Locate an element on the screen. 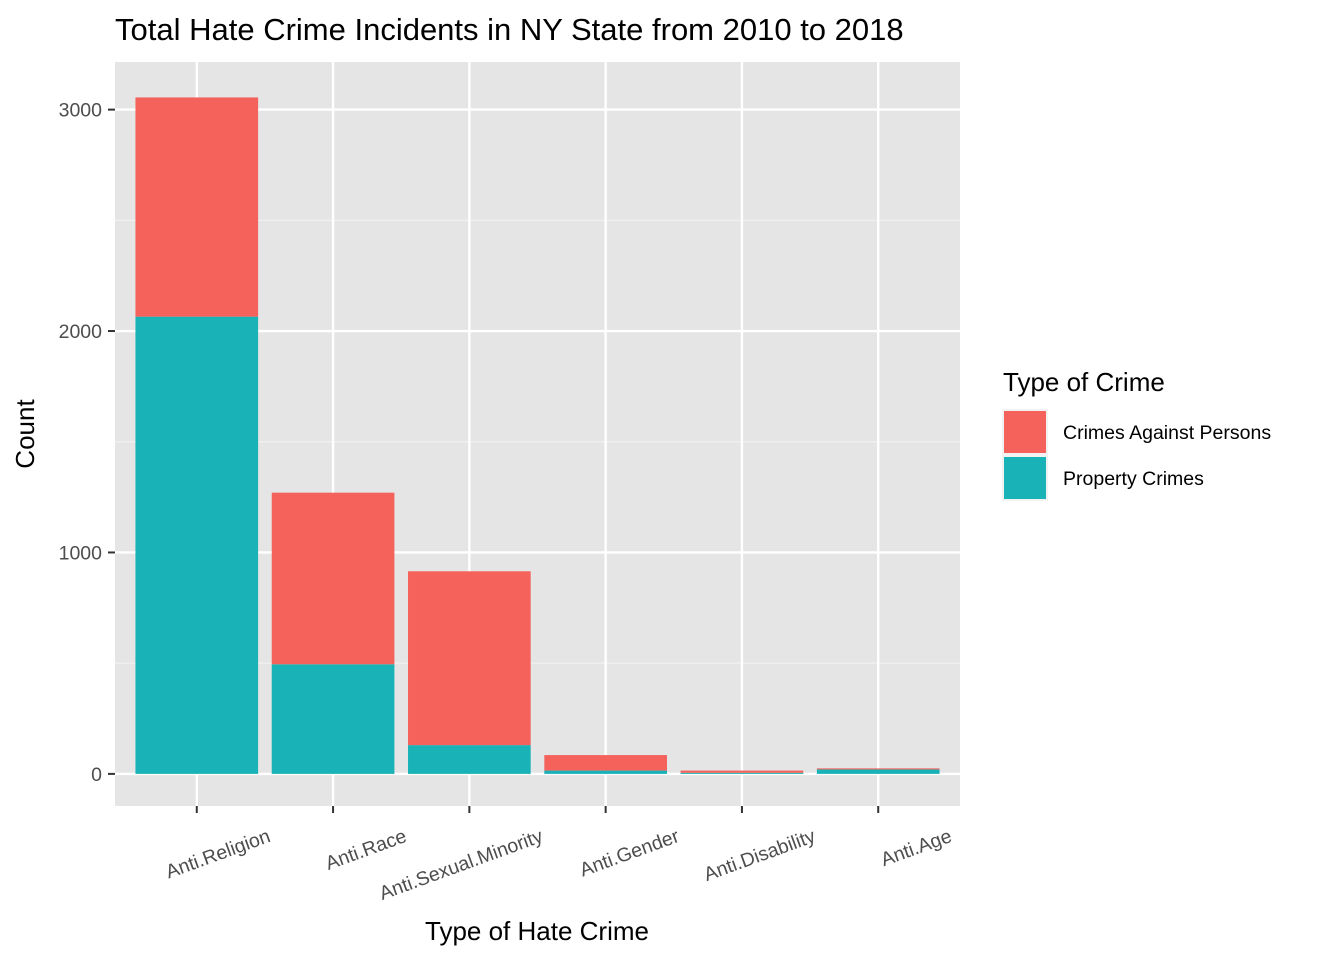 The image size is (1344, 960). bar-anti-sexual-minority-crimes-against-persons is located at coordinates (469, 658).